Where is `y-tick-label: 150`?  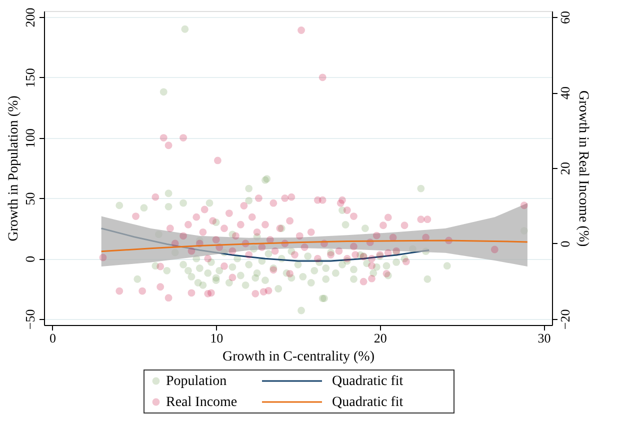 y-tick-label: 150 is located at coordinates (30, 78).